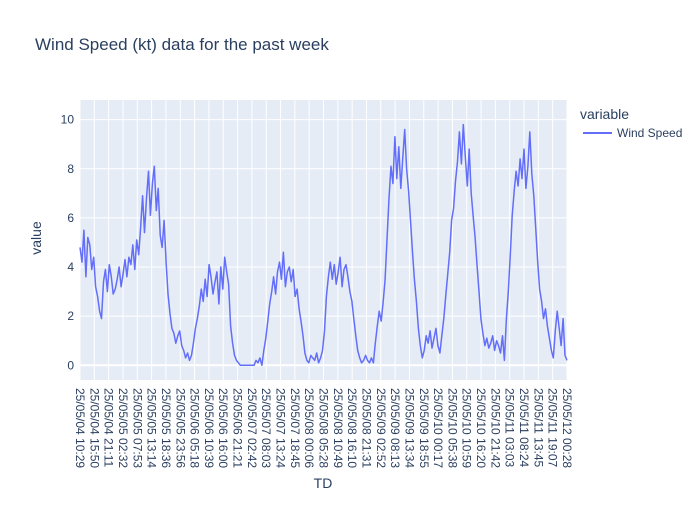 The image size is (700, 505). Describe the element at coordinates (70, 218) in the screenshot. I see `y-tick-label: 6` at that location.